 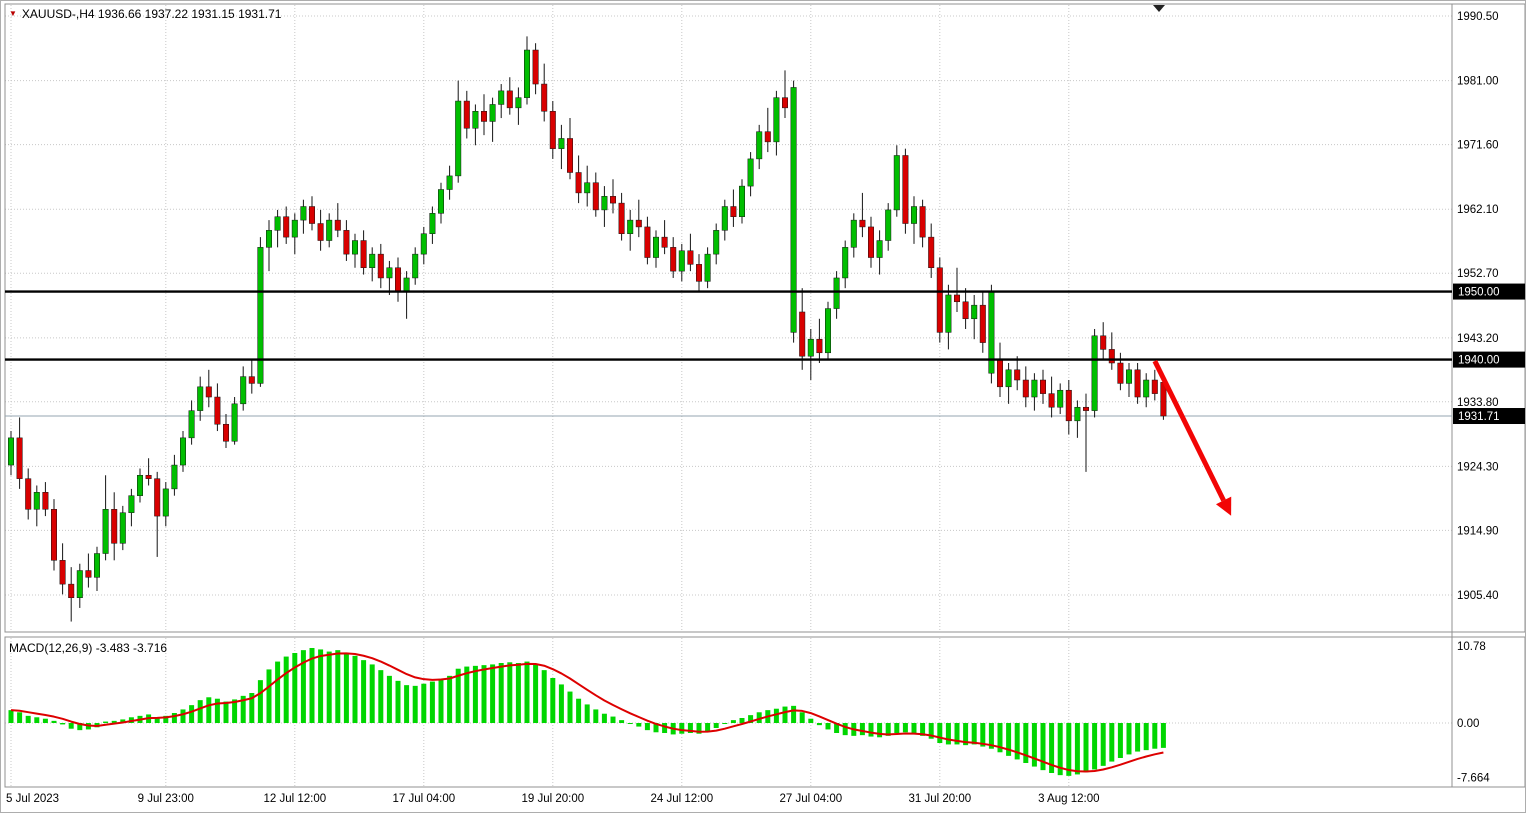 What do you see at coordinates (294, 799) in the screenshot?
I see `date-label: 12 Jul 12:00` at bounding box center [294, 799].